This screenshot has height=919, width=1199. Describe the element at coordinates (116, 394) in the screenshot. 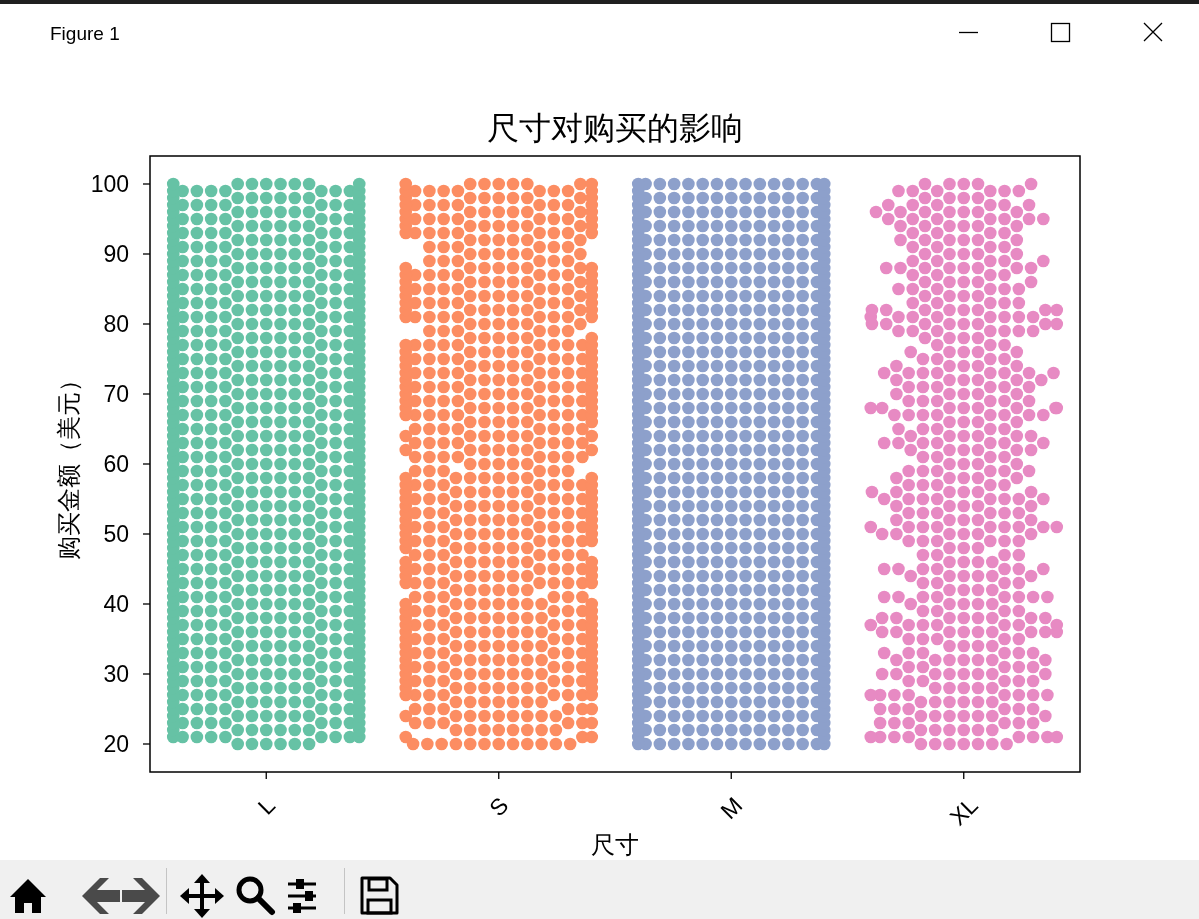

I see `y-tick-label: 70` at that location.